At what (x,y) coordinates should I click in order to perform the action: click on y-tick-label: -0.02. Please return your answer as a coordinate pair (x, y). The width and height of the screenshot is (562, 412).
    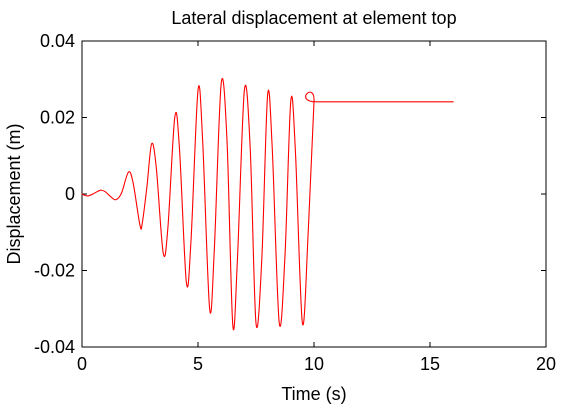
    Looking at the image, I should click on (54, 271).